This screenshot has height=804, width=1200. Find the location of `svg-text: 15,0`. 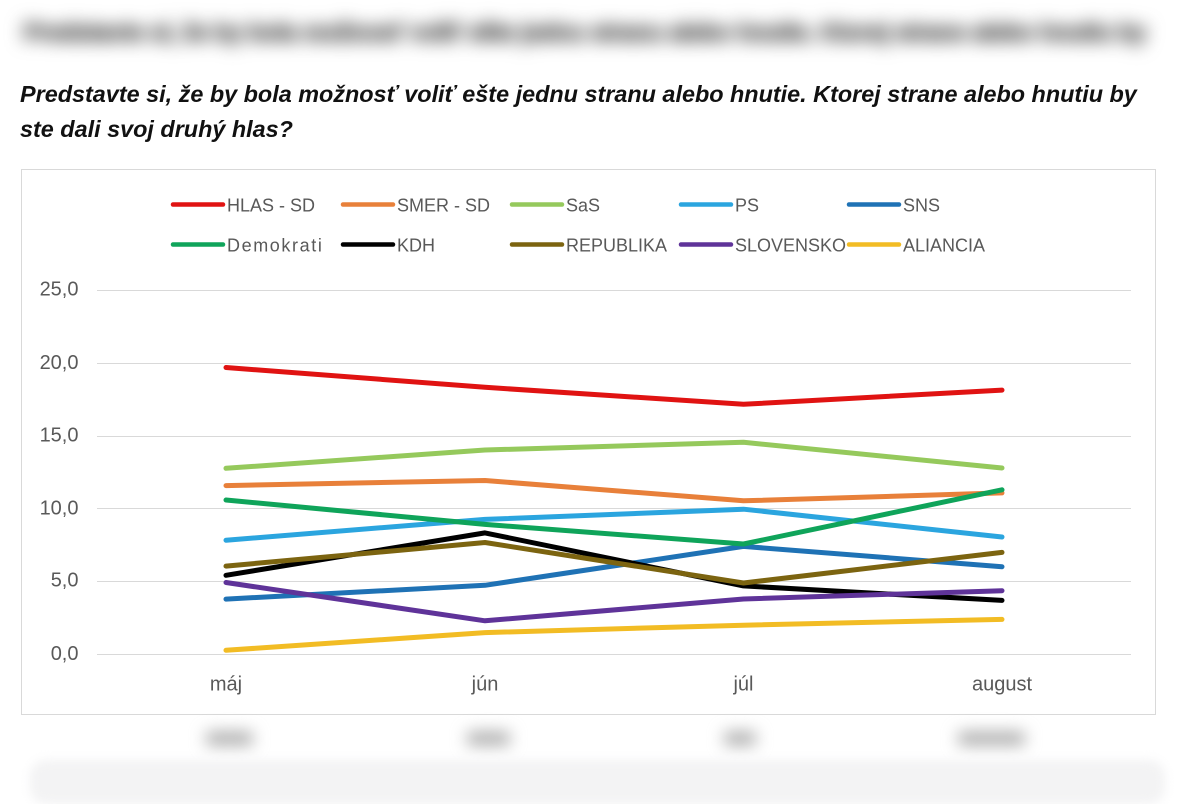

svg-text: 15,0 is located at coordinates (59, 436).